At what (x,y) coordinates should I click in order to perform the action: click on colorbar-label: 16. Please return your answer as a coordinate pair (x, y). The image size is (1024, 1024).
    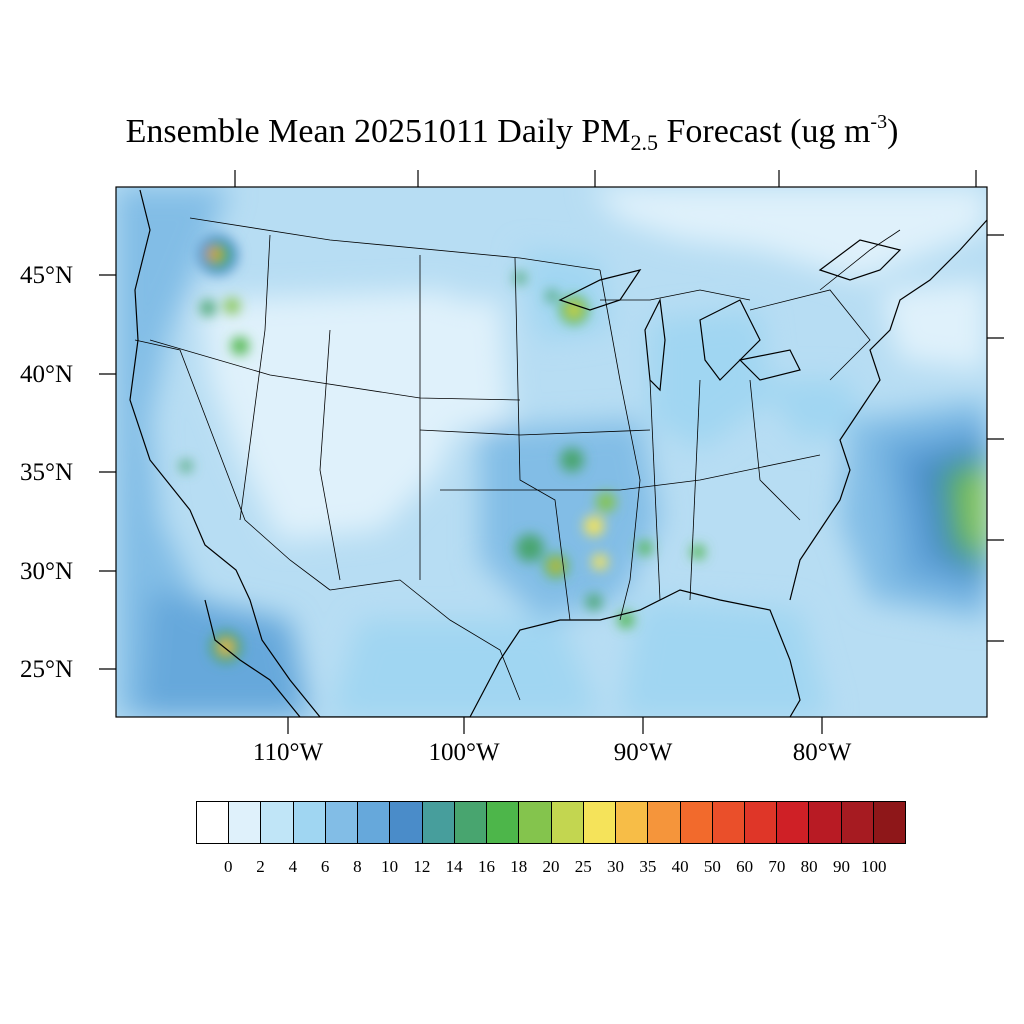
    Looking at the image, I should click on (486, 866).